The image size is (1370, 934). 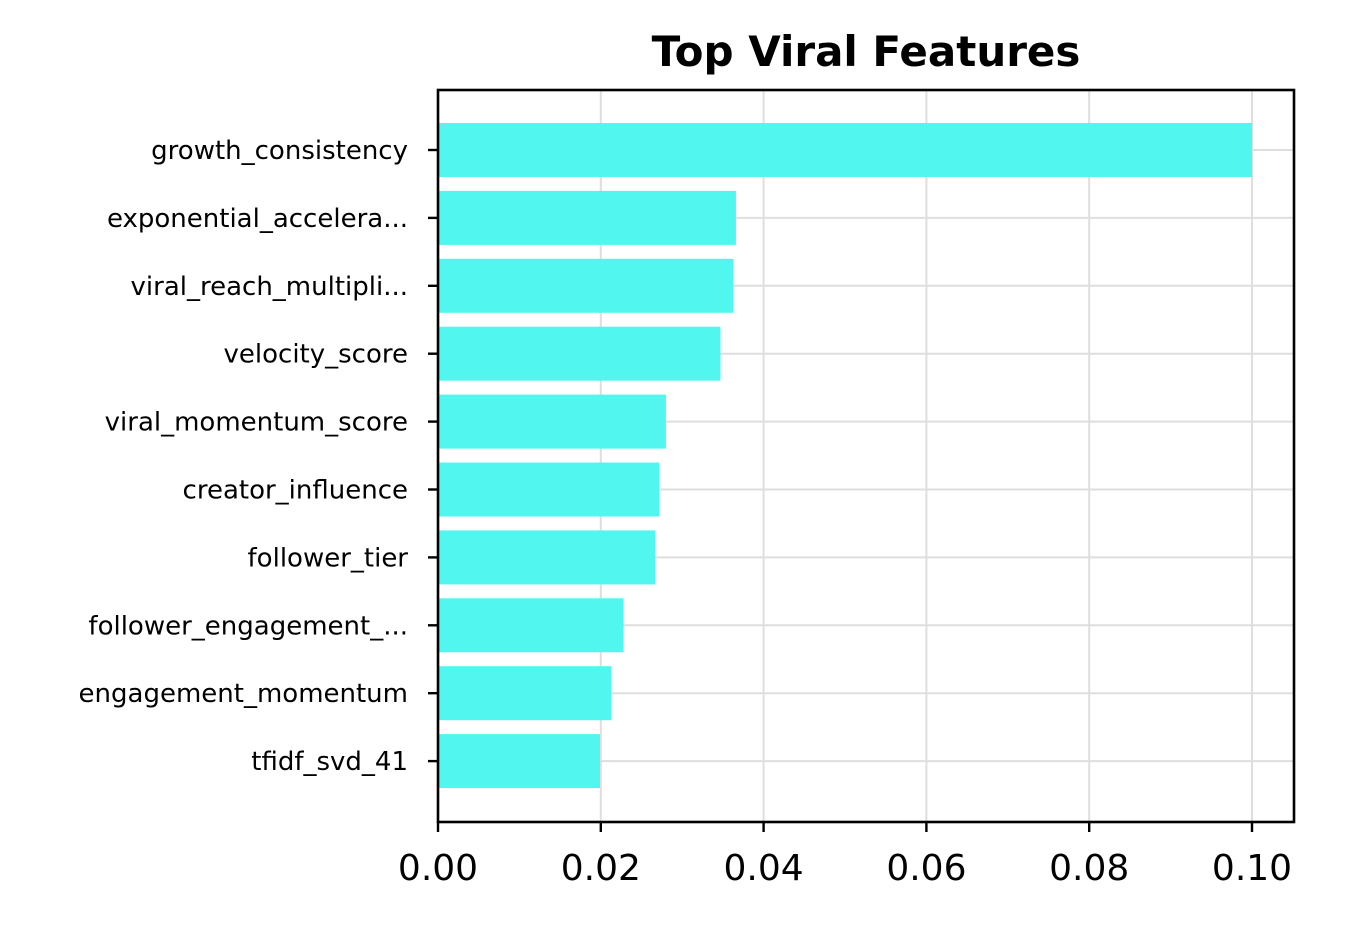 What do you see at coordinates (845, 150) in the screenshot?
I see `bar-growth-consistency` at bounding box center [845, 150].